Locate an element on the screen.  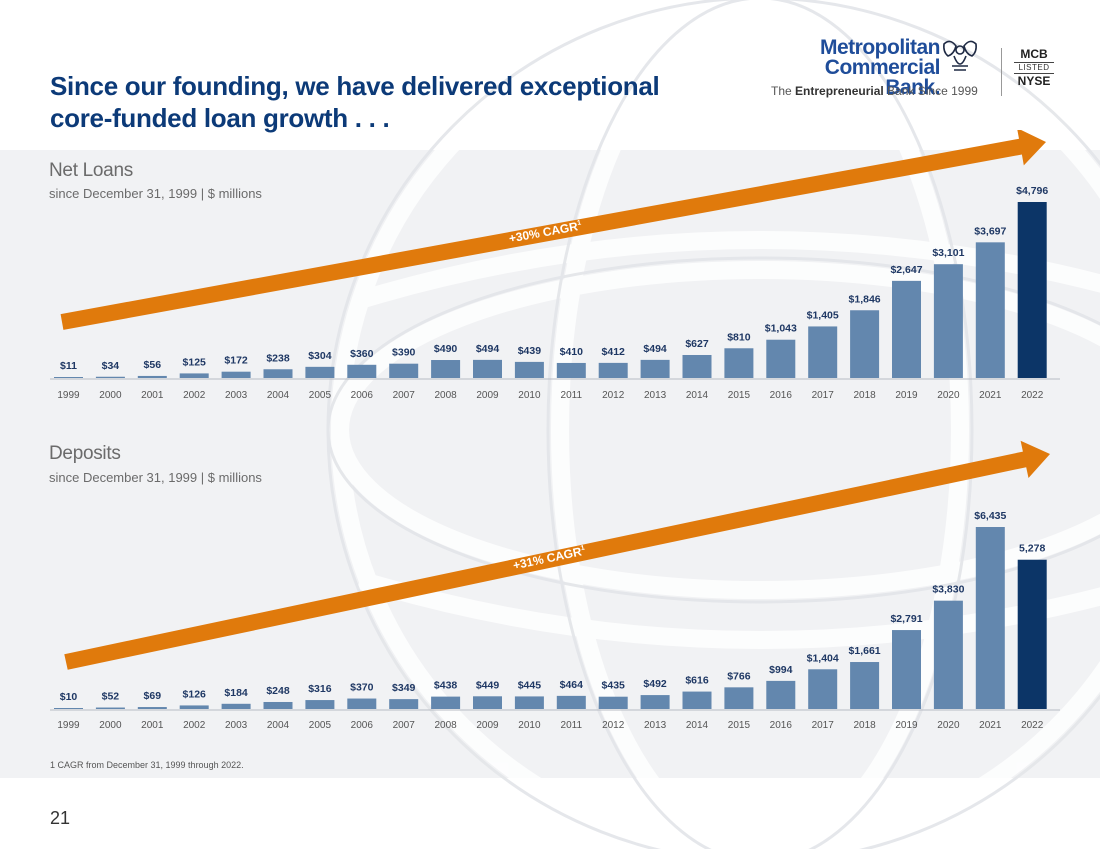
net-loans-title: Net Loans is located at coordinates (91, 170).